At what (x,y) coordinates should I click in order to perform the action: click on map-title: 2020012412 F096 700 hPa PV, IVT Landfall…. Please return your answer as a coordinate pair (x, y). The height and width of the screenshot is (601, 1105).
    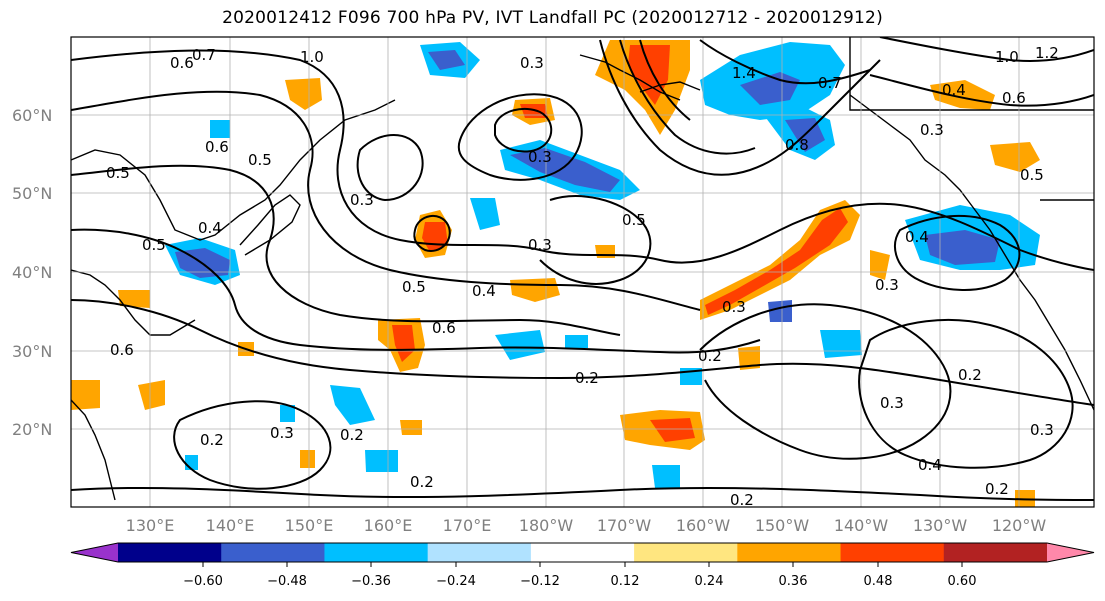
    Looking at the image, I should click on (552, 18).